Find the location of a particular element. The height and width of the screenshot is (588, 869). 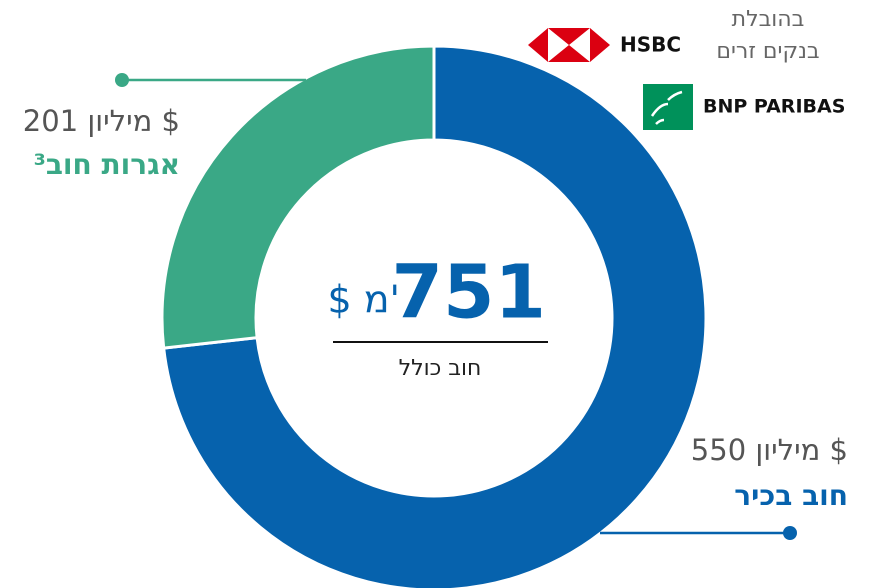

total-unit: $ מ' is located at coordinates (363, 300).